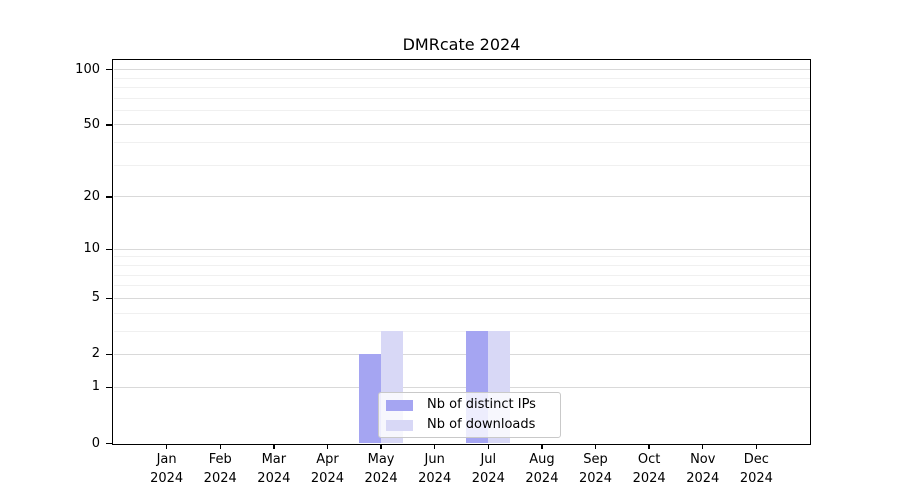  What do you see at coordinates (488, 446) in the screenshot?
I see `x-tick-Jul` at bounding box center [488, 446].